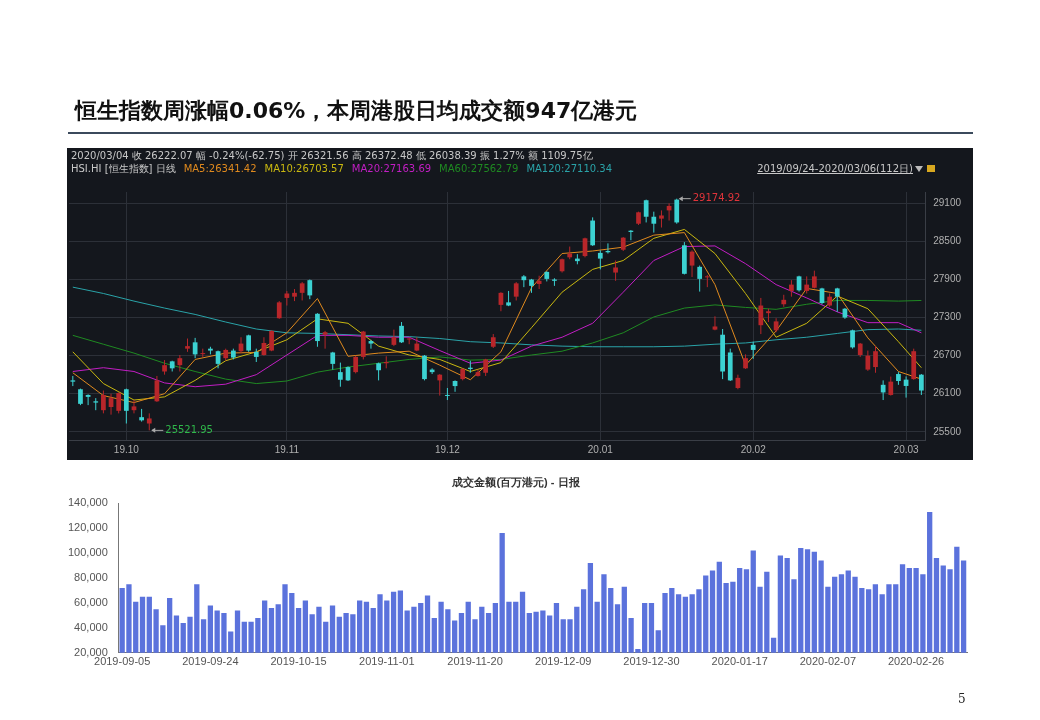 This screenshot has width=1040, height=720. What do you see at coordinates (91, 626) in the screenshot?
I see `y-tick-label: 40,000` at bounding box center [91, 626].